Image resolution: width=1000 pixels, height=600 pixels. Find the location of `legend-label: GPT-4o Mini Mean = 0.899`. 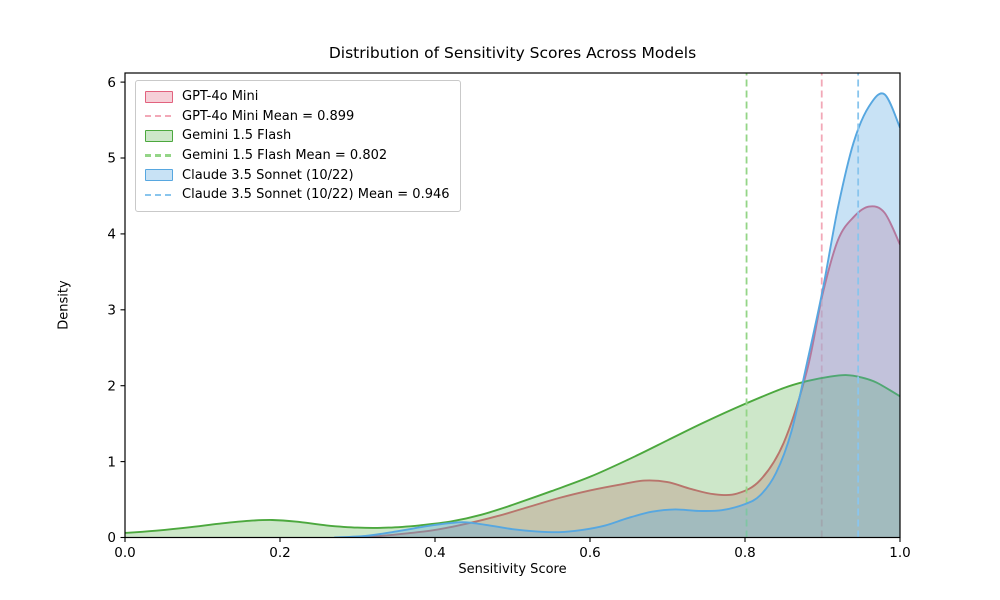

legend-label: GPT-4o Mini Mean = 0.899 is located at coordinates (268, 116).